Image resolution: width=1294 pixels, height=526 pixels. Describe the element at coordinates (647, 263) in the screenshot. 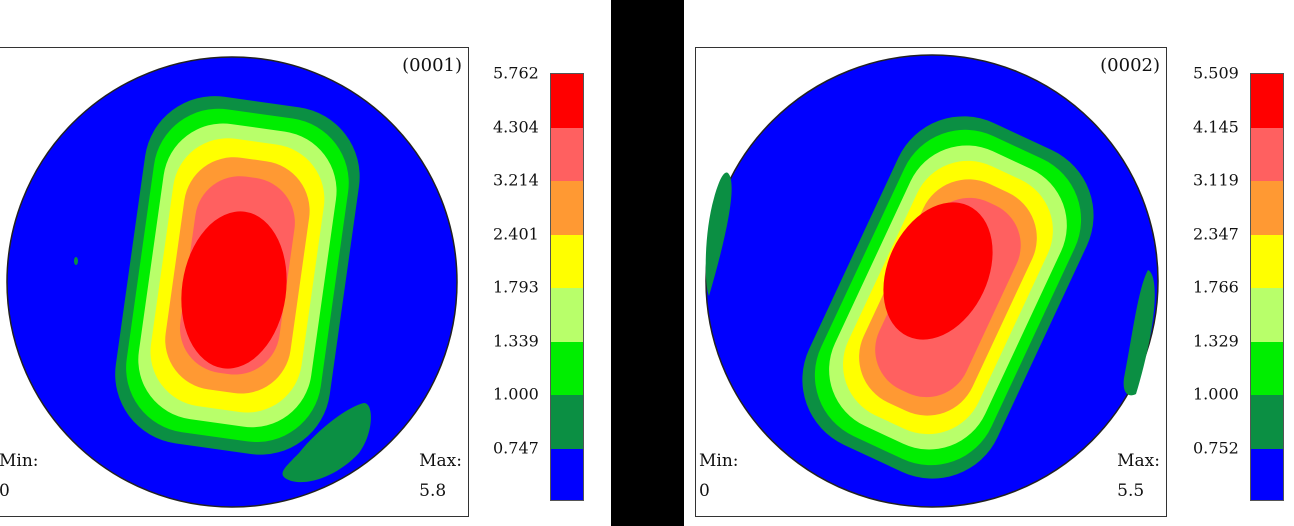

I see `panel-divider` at that location.